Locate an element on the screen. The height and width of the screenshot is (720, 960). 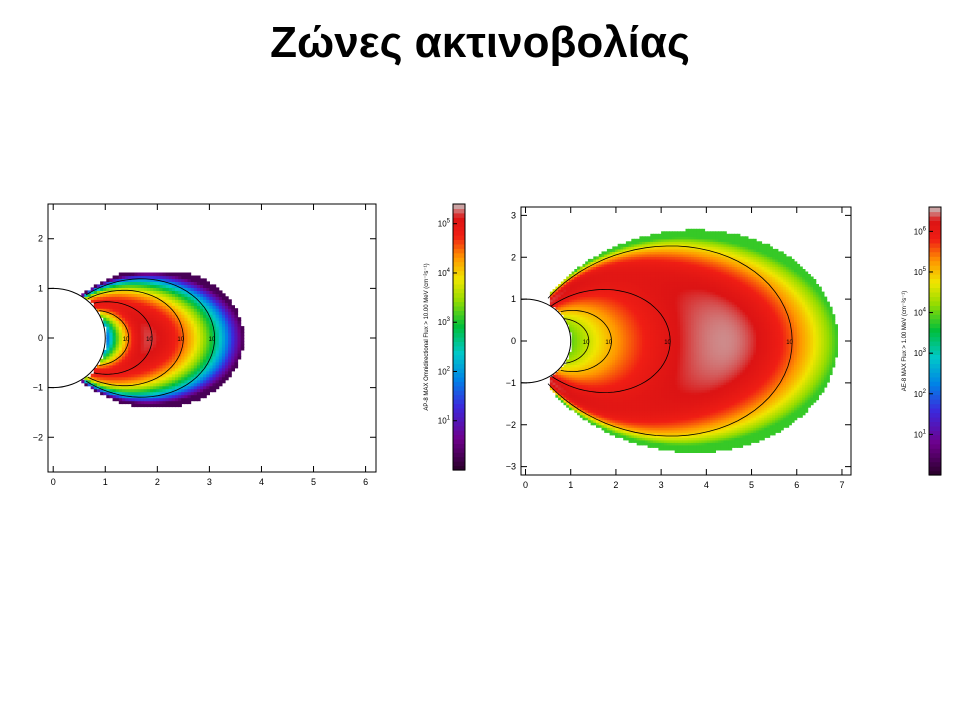
colorbar-cell is located at coordinates (459, 353).